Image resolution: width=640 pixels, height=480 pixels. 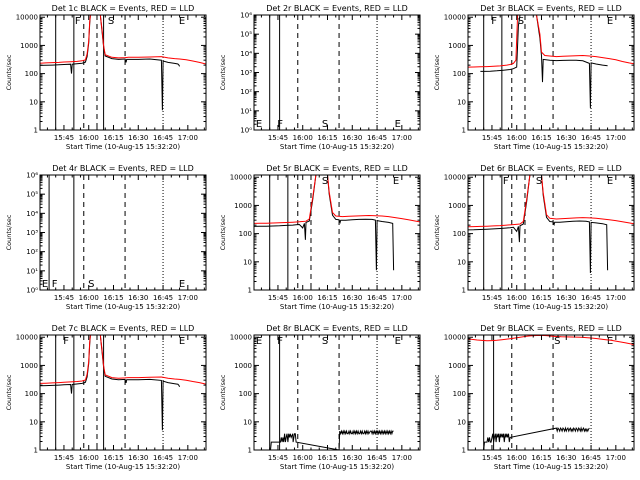 I want to click on y-tick-label: 10⁶, so click(x=246, y=16).